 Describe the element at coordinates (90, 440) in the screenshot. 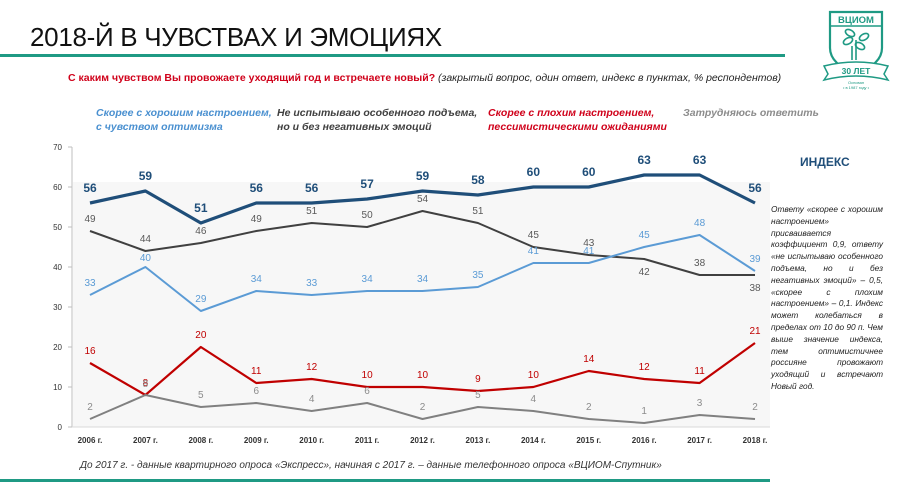

I see `x-tick-label: 2006 г.` at that location.